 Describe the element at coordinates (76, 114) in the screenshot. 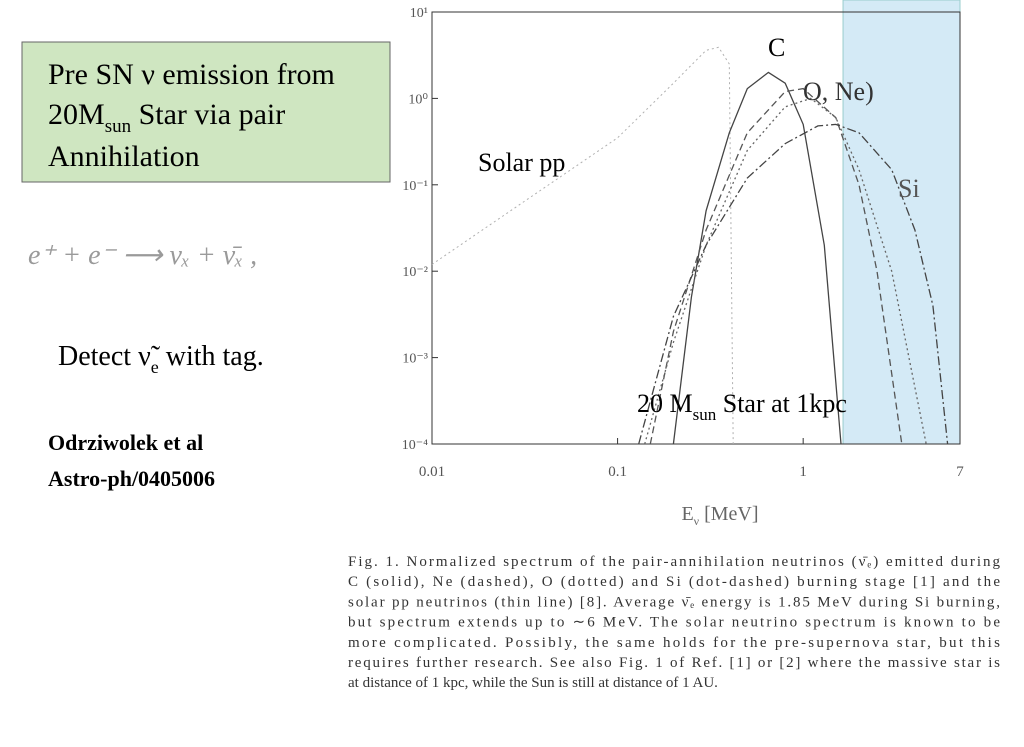

I see `box-text: 20M` at that location.